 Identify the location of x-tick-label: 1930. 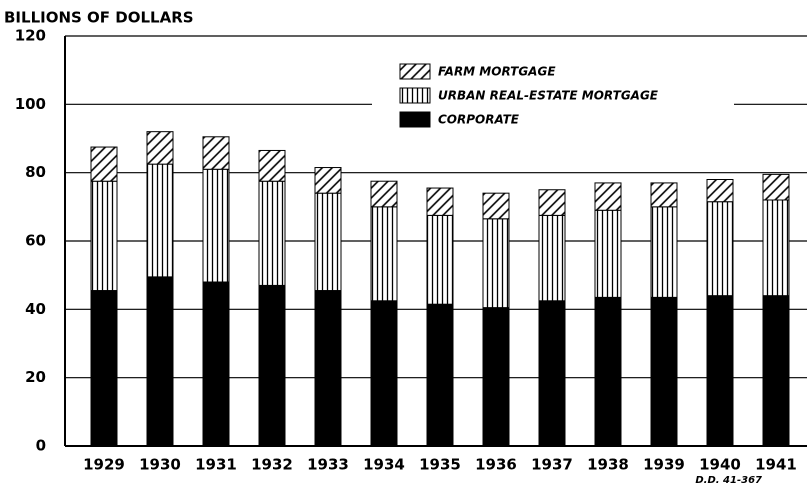
(160, 465).